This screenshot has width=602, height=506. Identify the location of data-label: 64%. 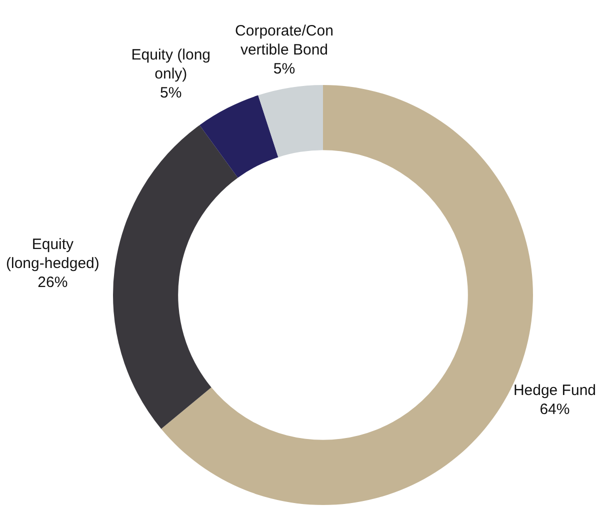
(555, 409).